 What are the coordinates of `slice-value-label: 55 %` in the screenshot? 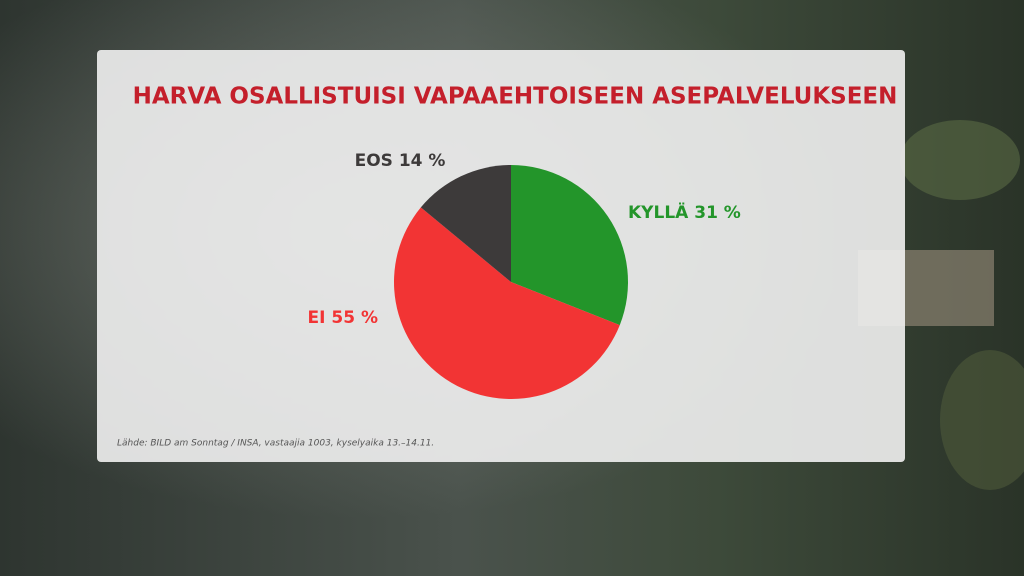 It's located at (354, 318).